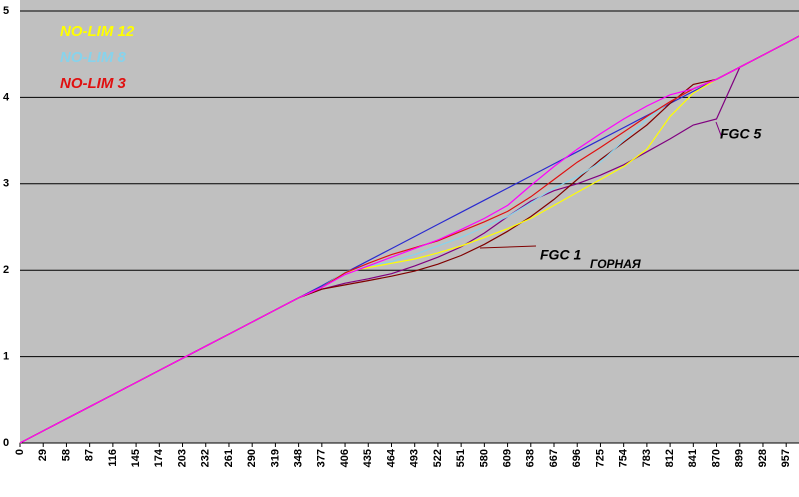 This screenshot has width=799, height=497. Describe the element at coordinates (763, 458) in the screenshot. I see `x-tick-label: 928` at that location.